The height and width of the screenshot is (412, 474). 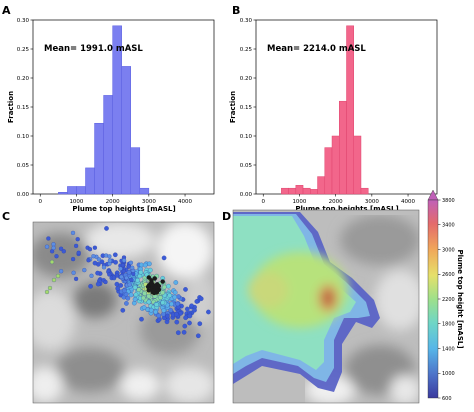 I want to click on y-tick-label-b: 0.00, so click(x=246, y=195).